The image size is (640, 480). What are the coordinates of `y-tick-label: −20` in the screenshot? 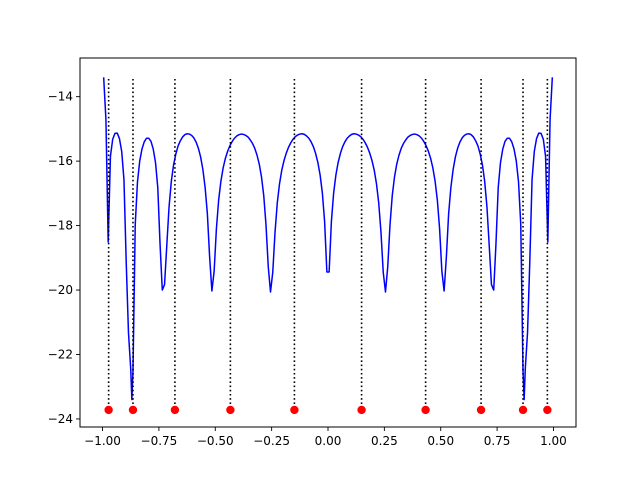 It's located at (60, 290).